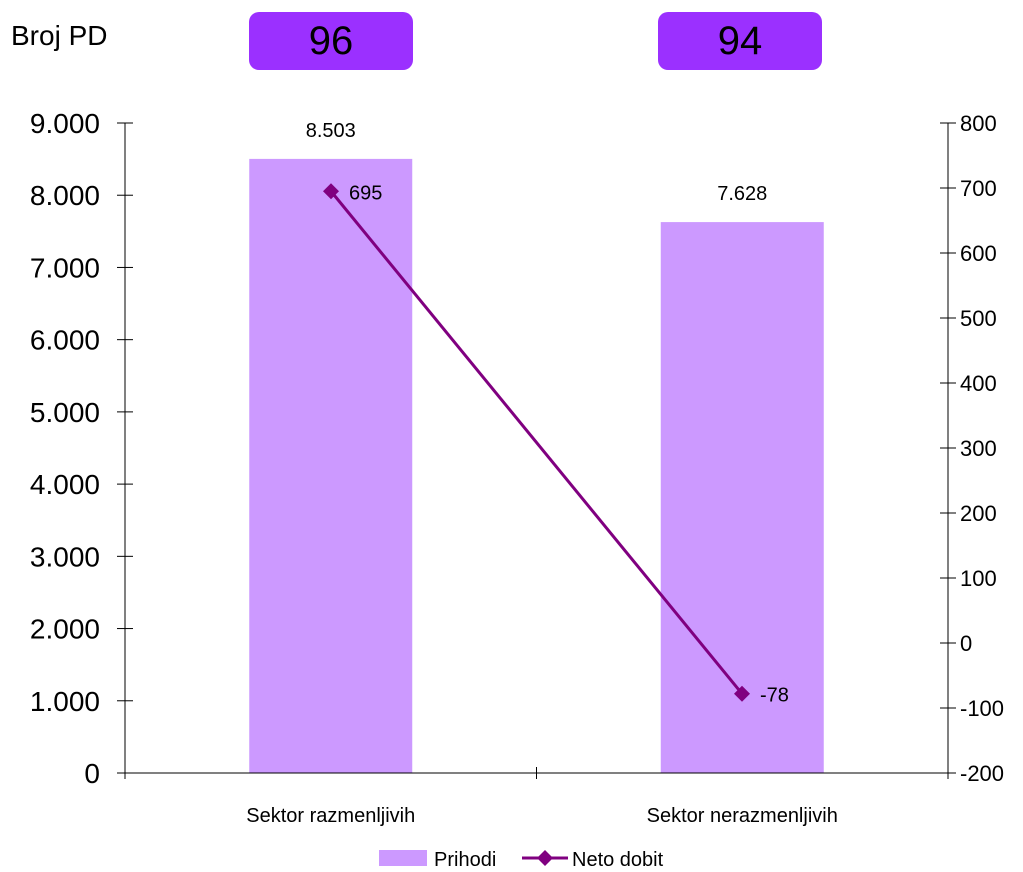 This screenshot has height=872, width=1023. I want to click on left-y-tick-label: 6.000, so click(65, 340).